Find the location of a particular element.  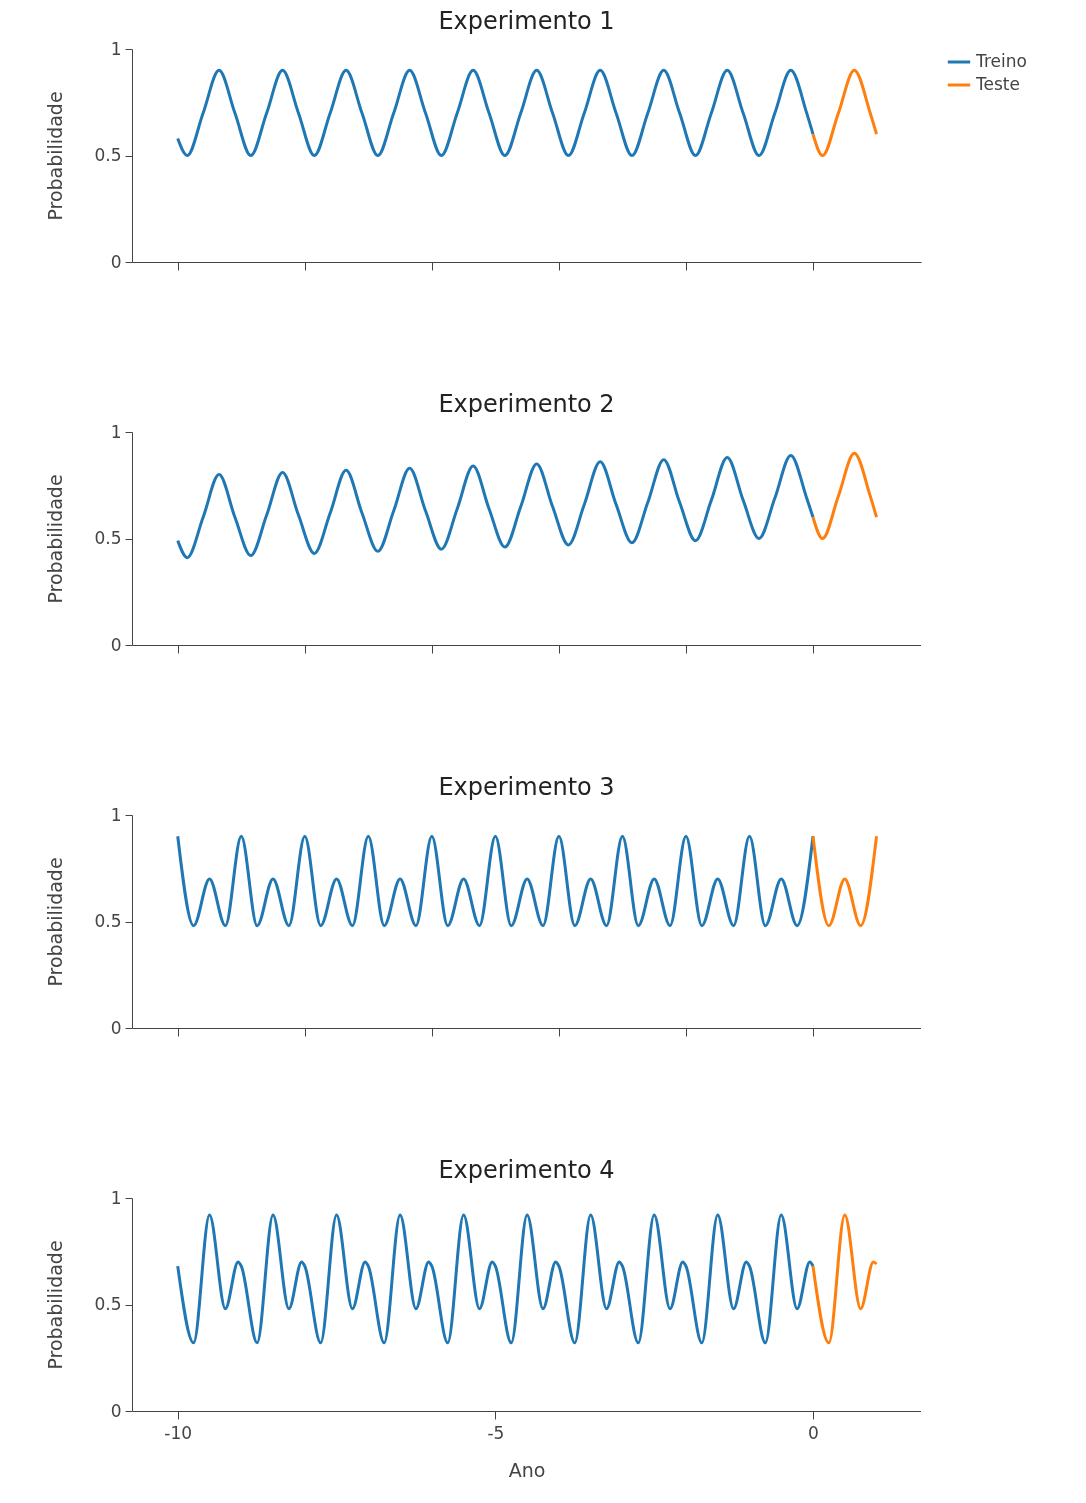

chart-title: Experimento 3 is located at coordinates (526, 787).